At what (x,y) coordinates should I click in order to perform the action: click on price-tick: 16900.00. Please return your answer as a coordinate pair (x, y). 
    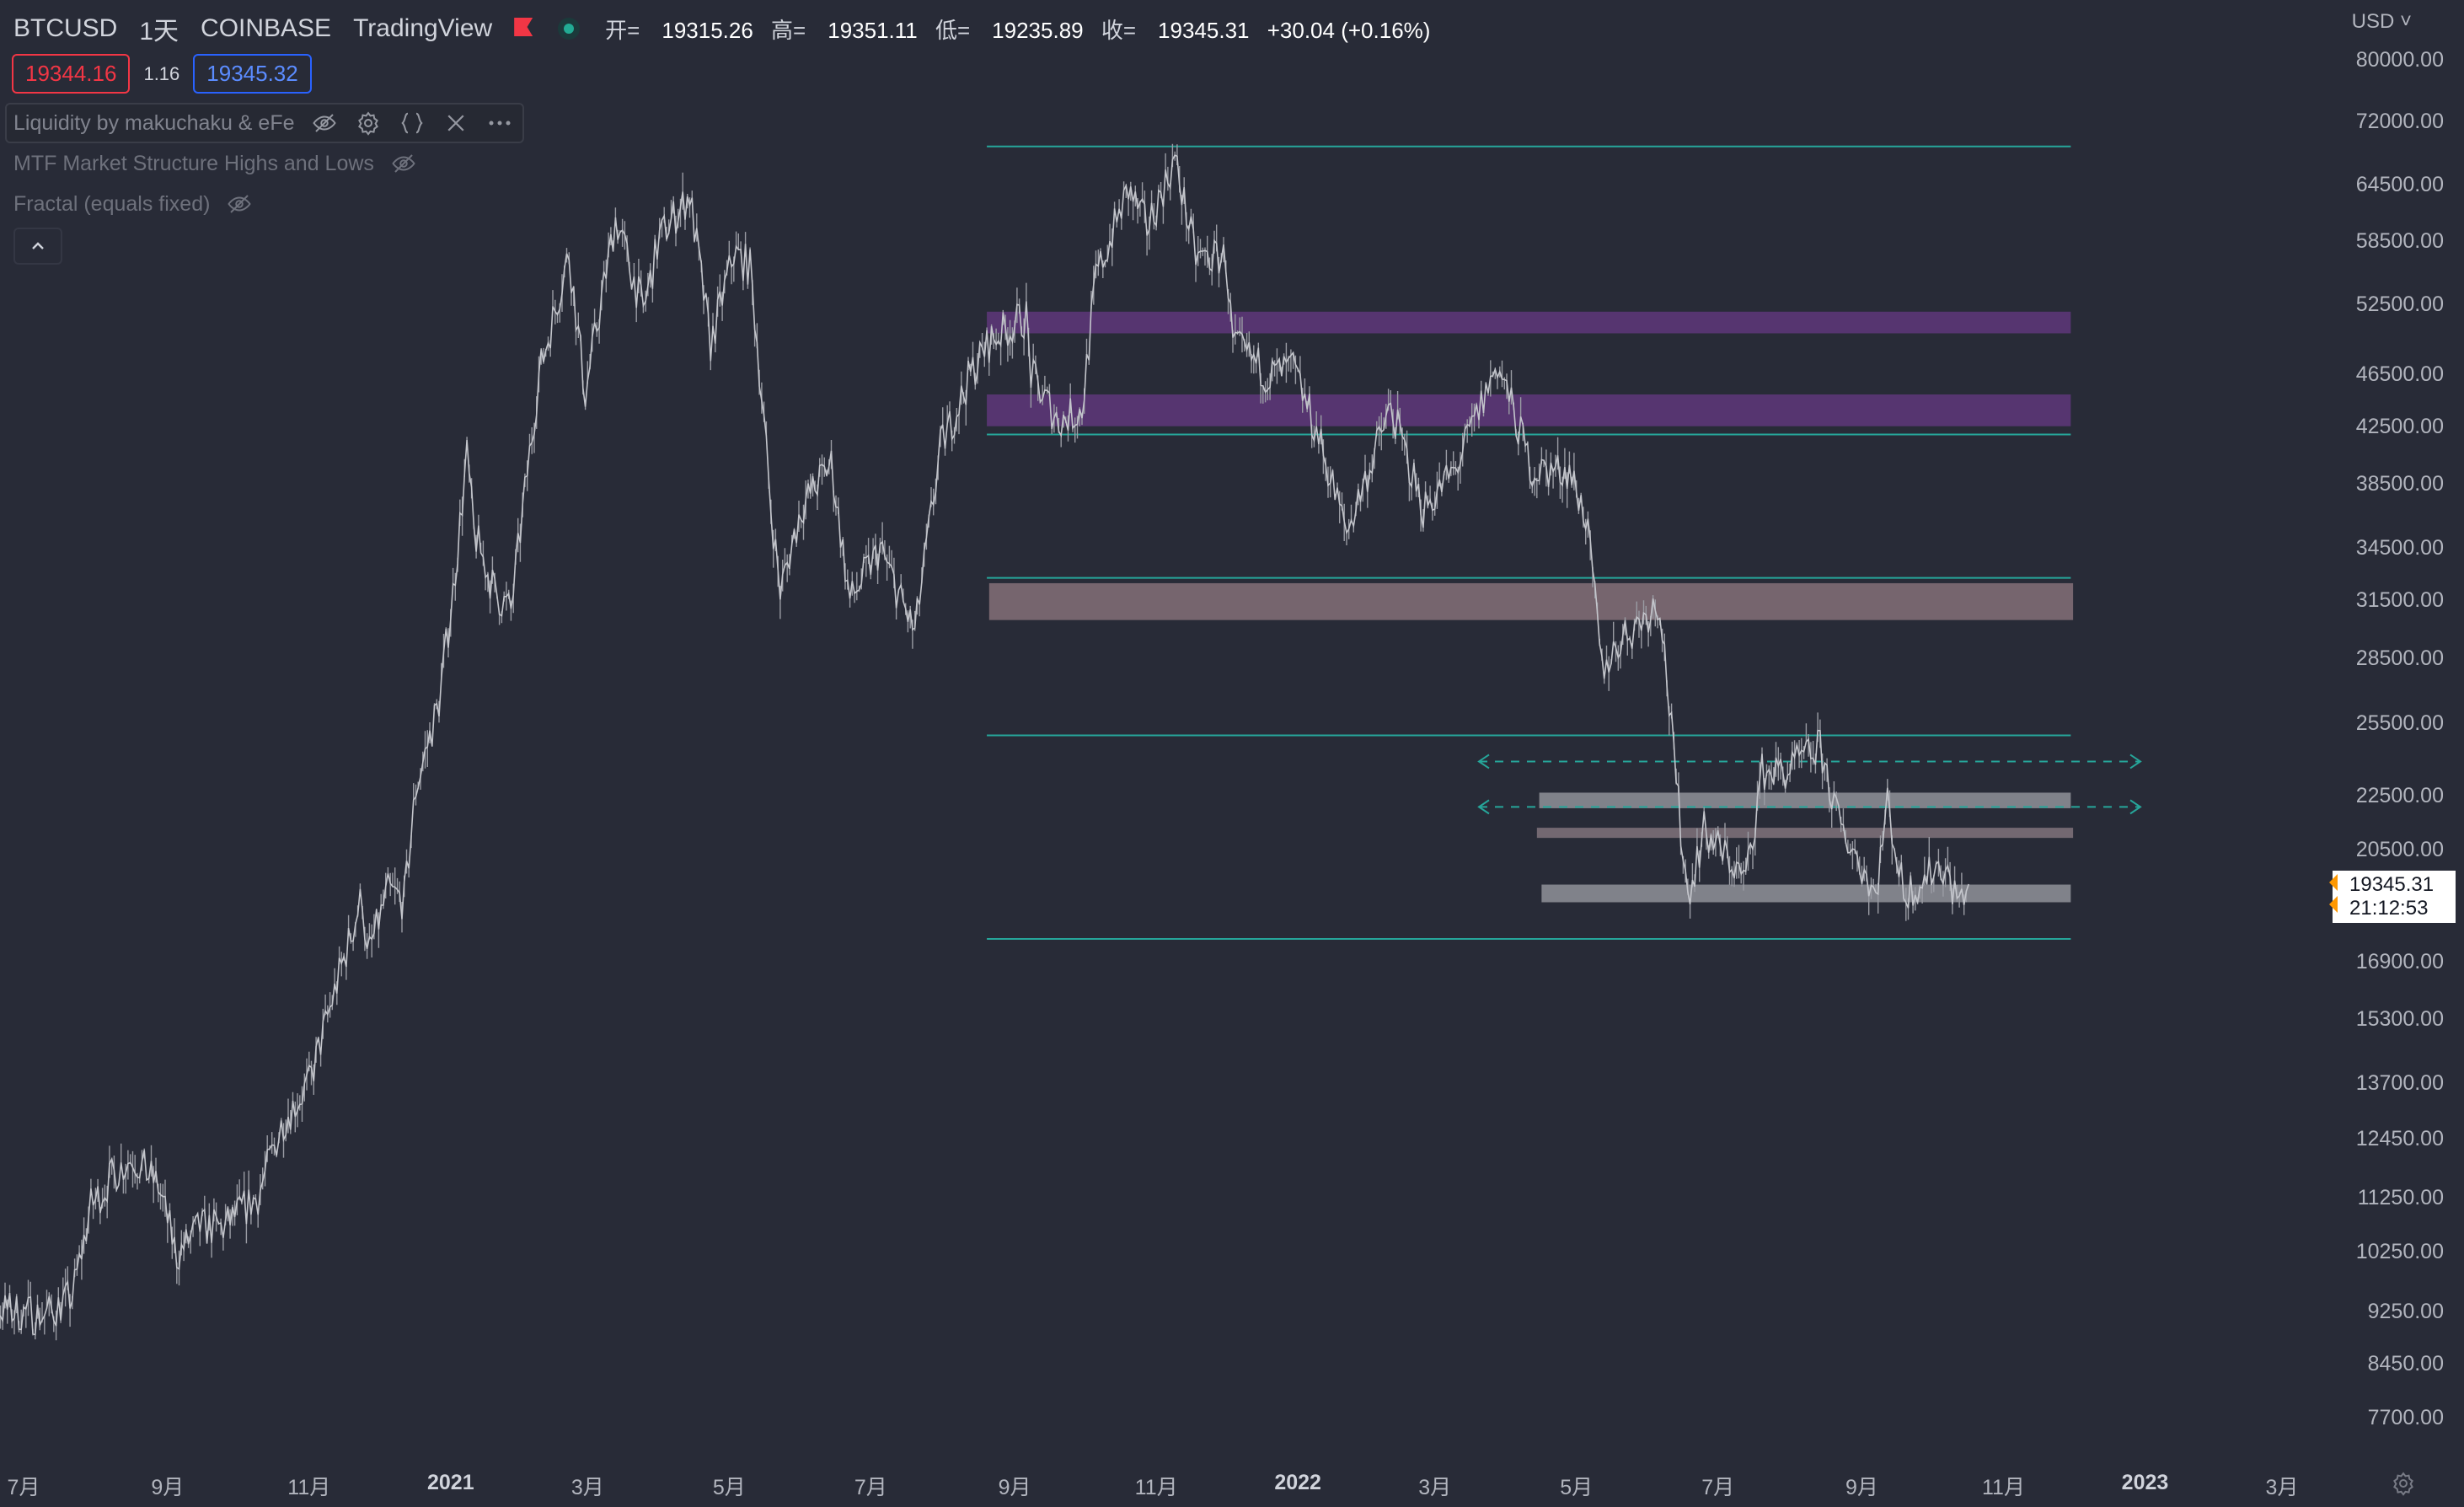
    Looking at the image, I should click on (2400, 961).